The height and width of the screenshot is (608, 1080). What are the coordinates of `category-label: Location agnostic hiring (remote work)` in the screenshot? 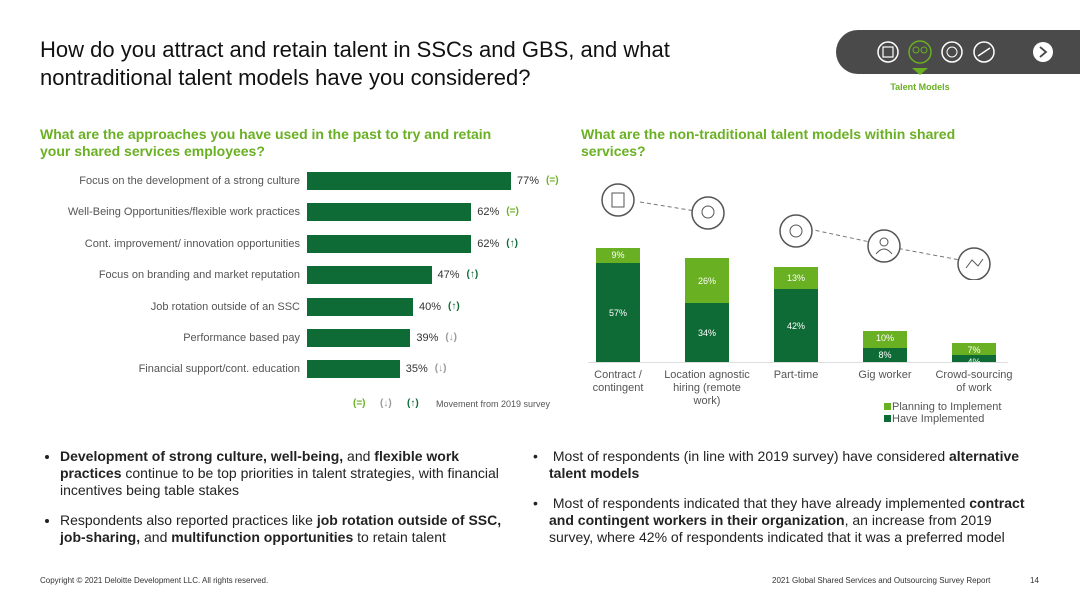 It's located at (707, 388).